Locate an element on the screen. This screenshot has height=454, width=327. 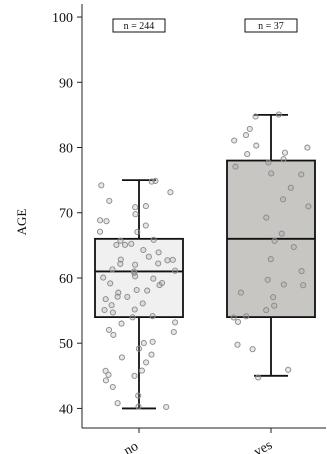
n-label: n = 37 is located at coordinates (271, 25).